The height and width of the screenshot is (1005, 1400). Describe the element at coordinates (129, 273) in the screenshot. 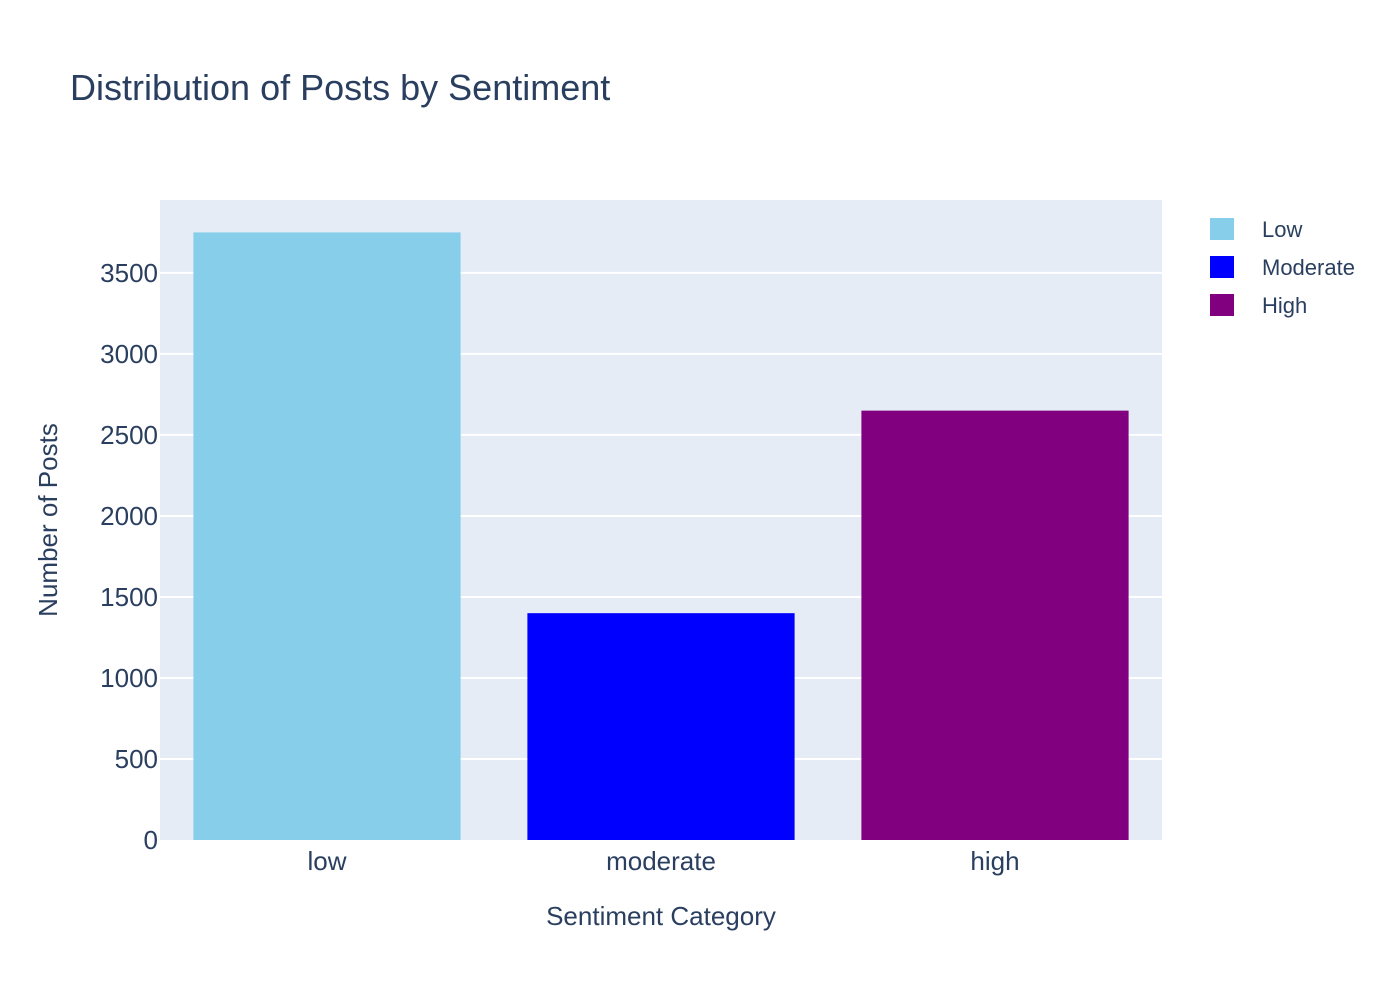

I see `y-tick-label: 3500` at that location.